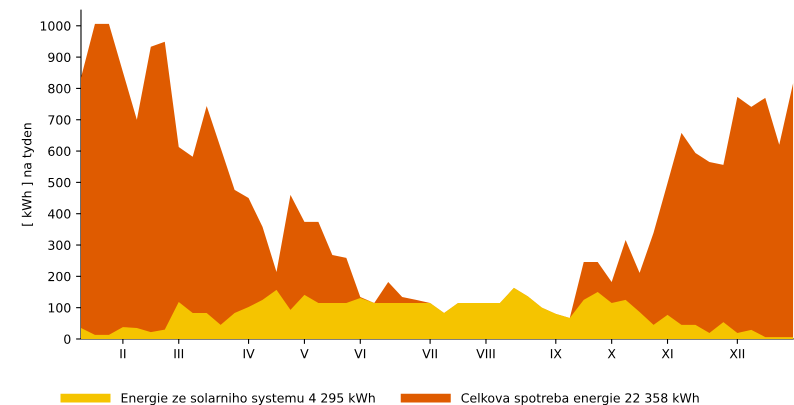 The width and height of the screenshot is (794, 405). What do you see at coordinates (59, 308) in the screenshot?
I see `y-tick-label: 100` at bounding box center [59, 308].